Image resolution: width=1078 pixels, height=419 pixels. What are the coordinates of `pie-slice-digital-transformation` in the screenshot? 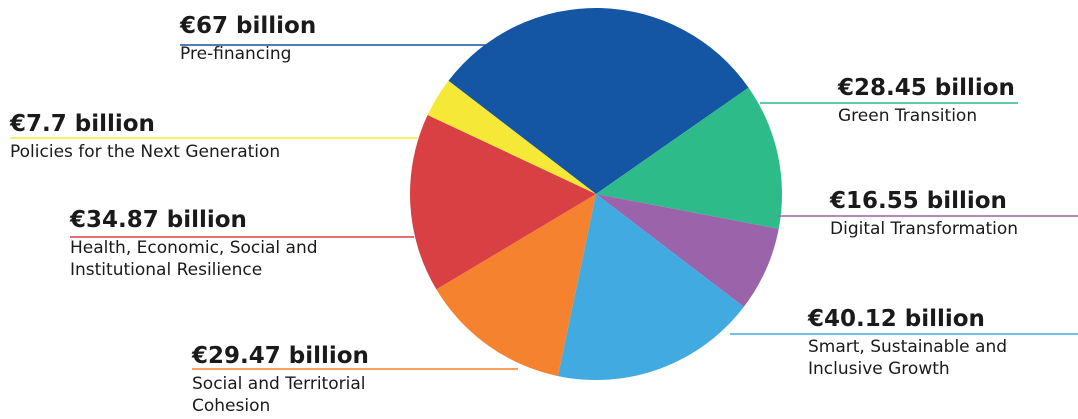 It's located at (687, 250).